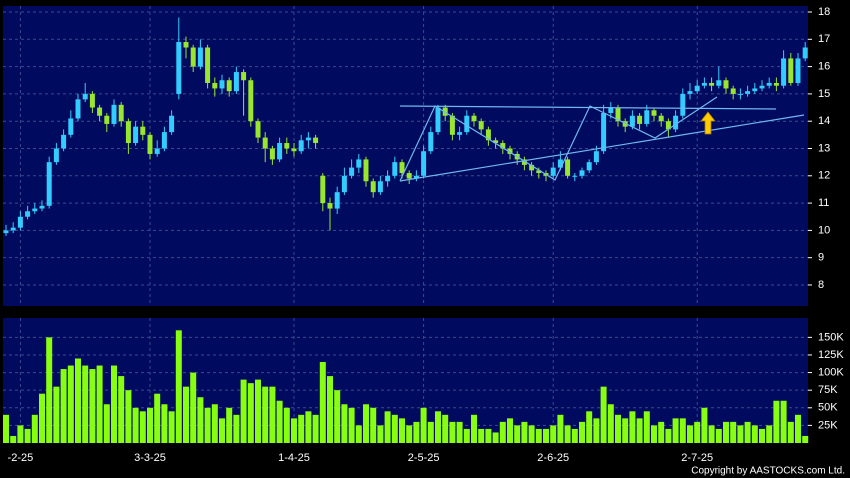  I want to click on y-tick-label: 14, so click(824, 121).